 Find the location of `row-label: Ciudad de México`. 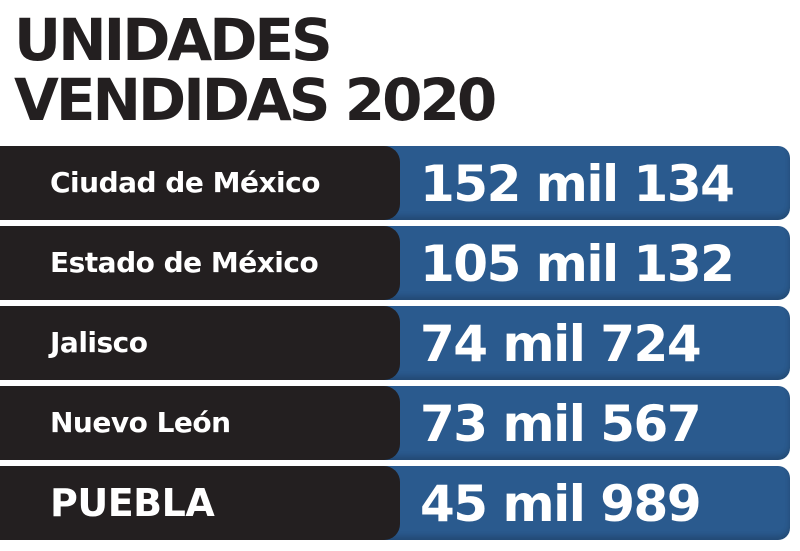

row-label: Ciudad de México is located at coordinates (185, 182).